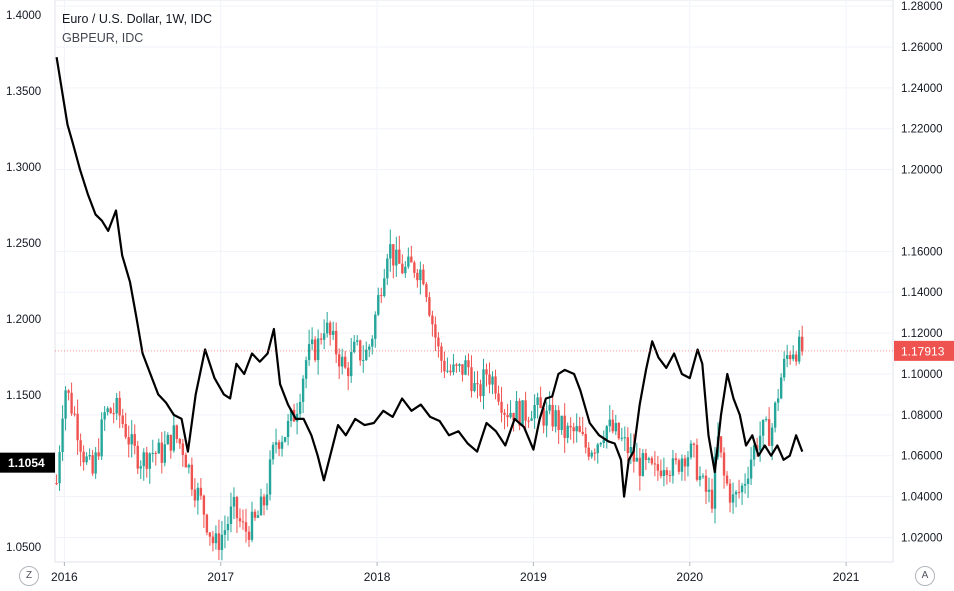  What do you see at coordinates (924, 350) in the screenshot?
I see `right-price-badge` at bounding box center [924, 350].